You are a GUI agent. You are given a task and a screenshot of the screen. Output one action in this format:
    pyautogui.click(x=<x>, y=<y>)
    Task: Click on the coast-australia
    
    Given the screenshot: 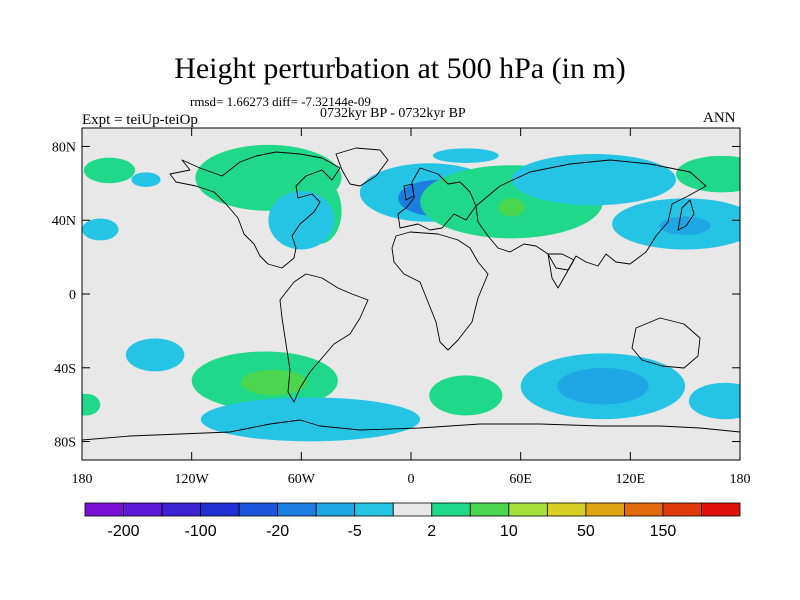 What is the action you would take?
    pyautogui.click(x=666, y=343)
    